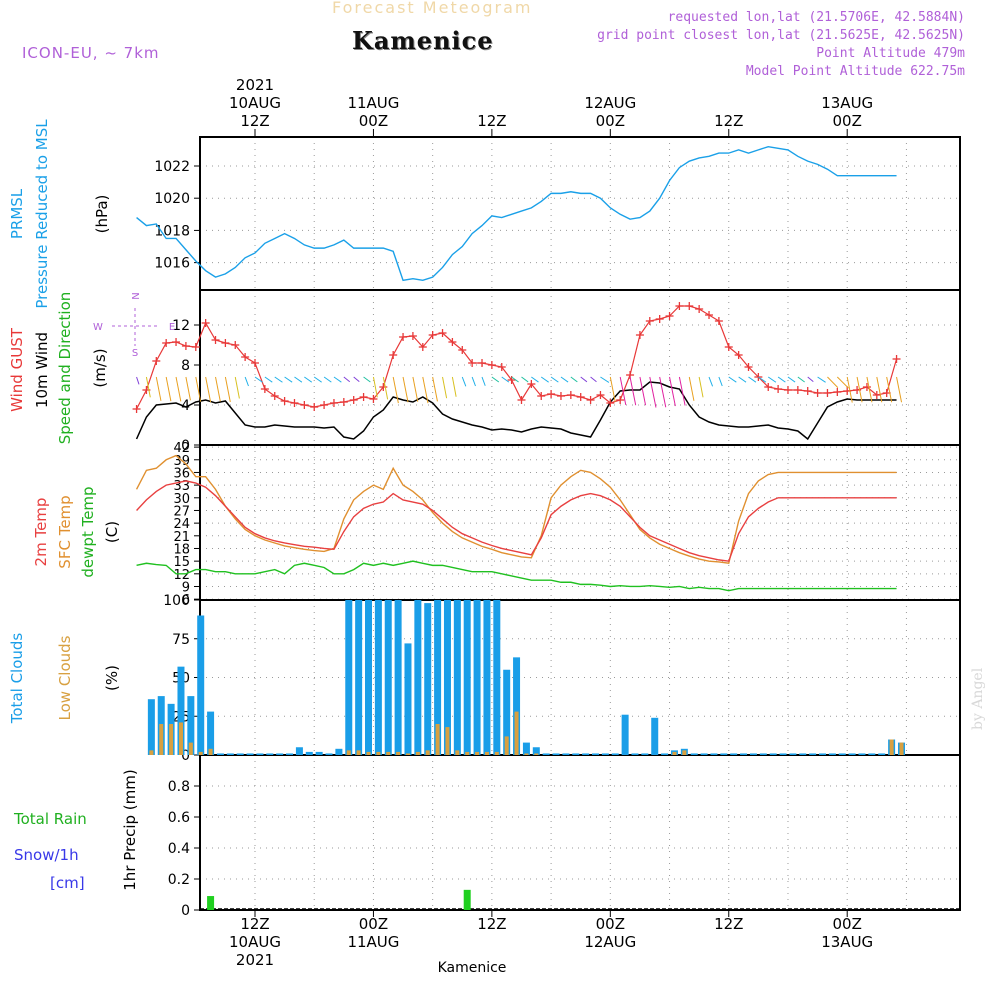 Image resolution: width=1000 pixels, height=1000 pixels. Describe the element at coordinates (211, 903) in the screenshot. I see `precip-bar` at that location.